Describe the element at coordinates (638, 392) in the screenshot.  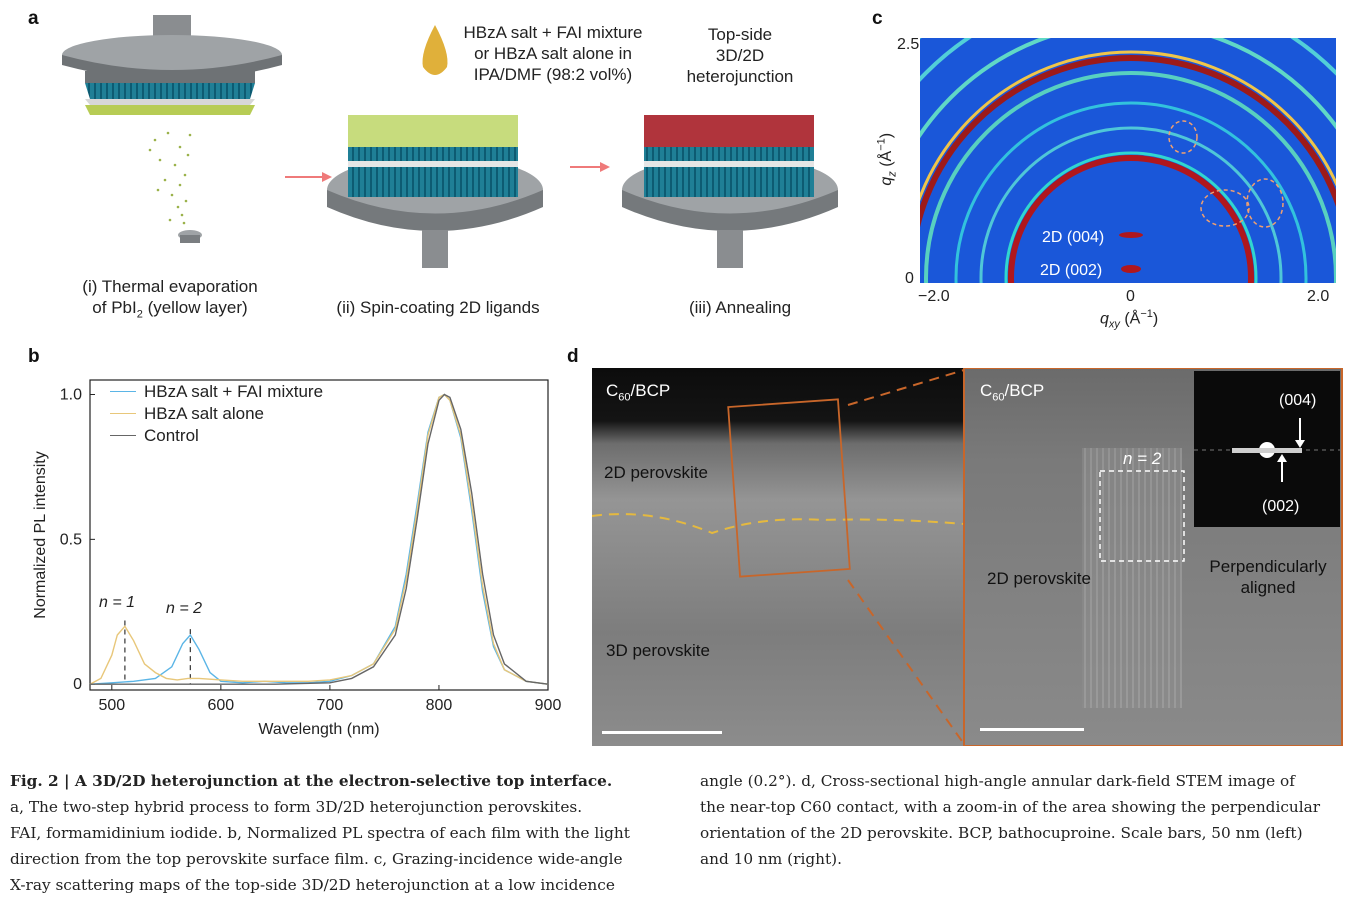
I see `left-c60-label: C60/BCP` at that location.